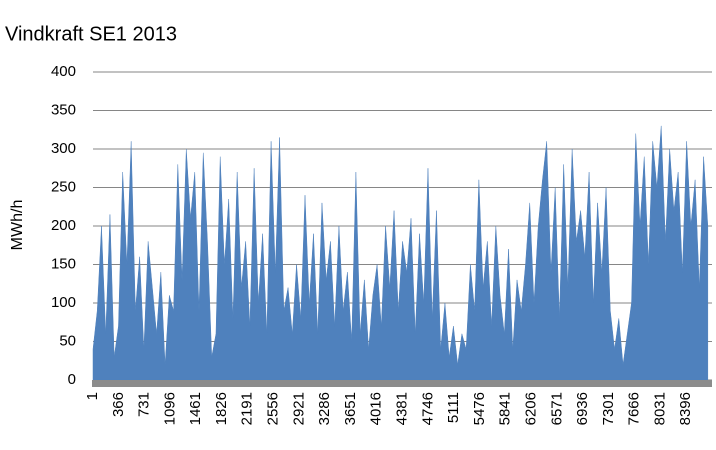  I want to click on x-tick-label: 2191, so click(247, 408).